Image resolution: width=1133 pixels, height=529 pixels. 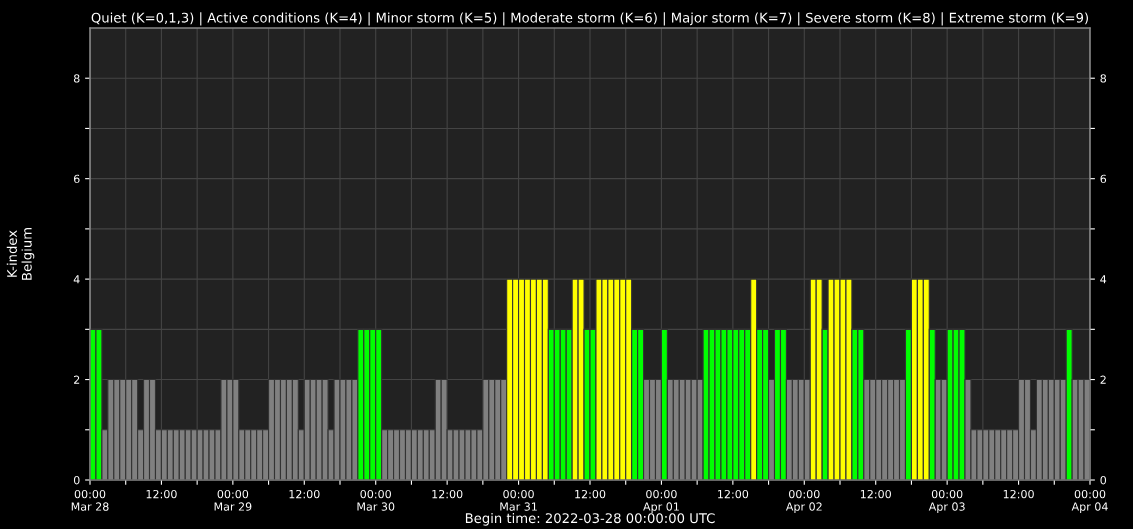 What do you see at coordinates (946, 501) in the screenshot?
I see `x-tick-label: 00:00 Apr 03` at bounding box center [946, 501].